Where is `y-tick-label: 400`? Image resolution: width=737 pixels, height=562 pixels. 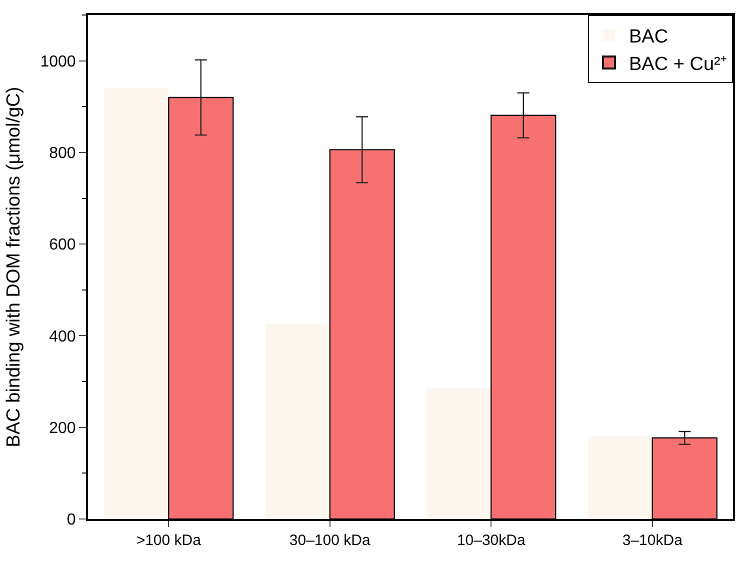
y-tick-label: 400 is located at coordinates (62, 337).